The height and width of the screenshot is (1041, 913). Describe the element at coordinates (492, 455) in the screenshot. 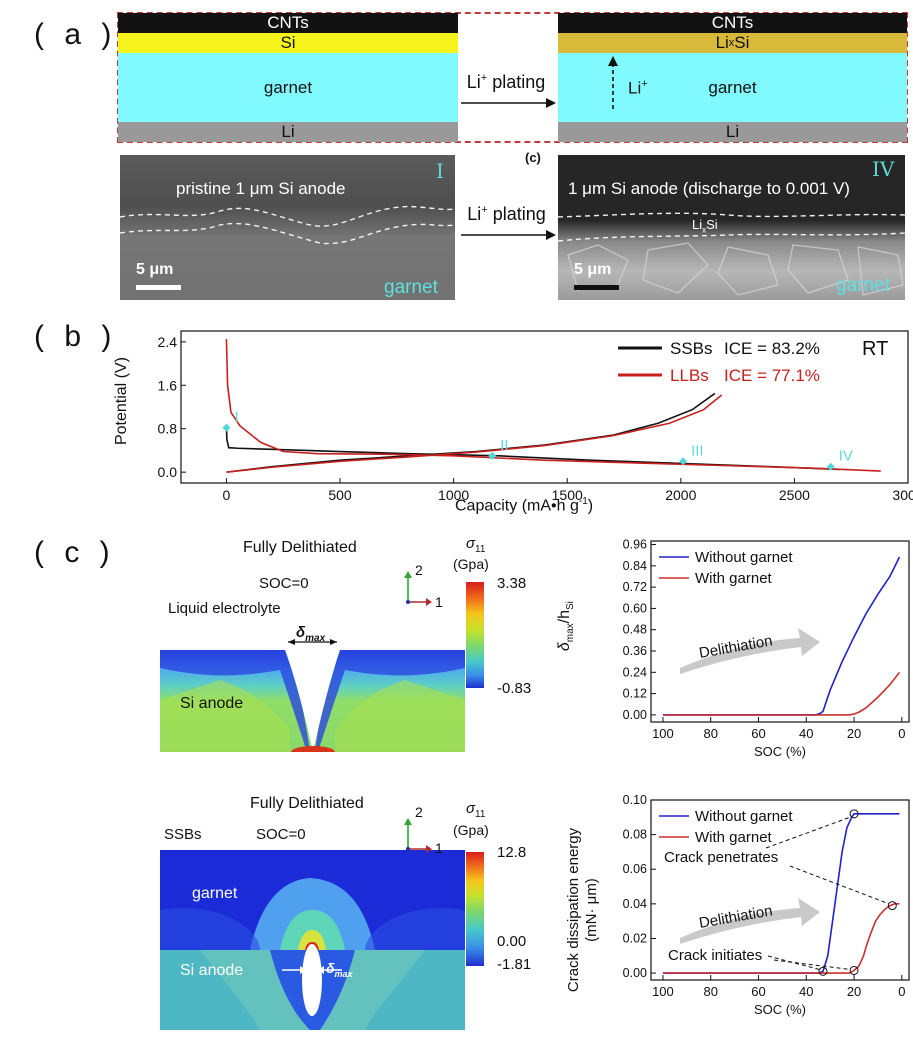

I see `marker-II` at that location.